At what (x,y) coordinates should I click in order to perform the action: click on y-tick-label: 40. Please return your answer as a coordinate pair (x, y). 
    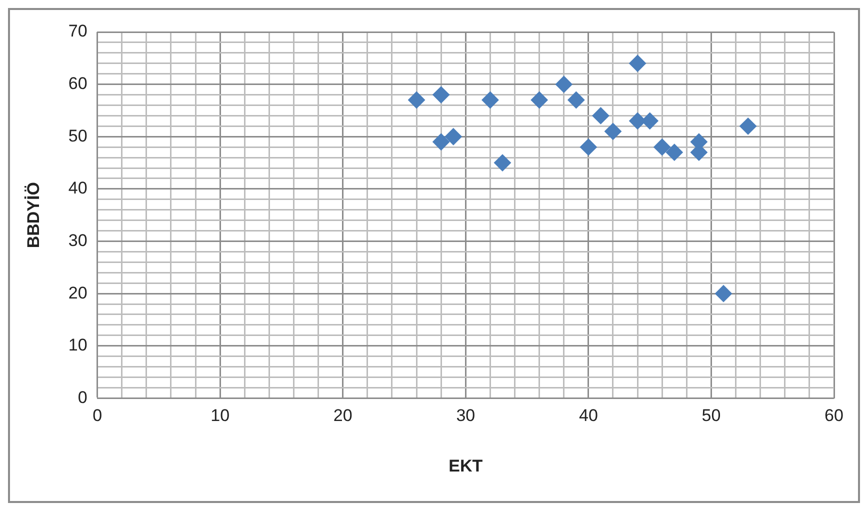
    Looking at the image, I should click on (78, 188).